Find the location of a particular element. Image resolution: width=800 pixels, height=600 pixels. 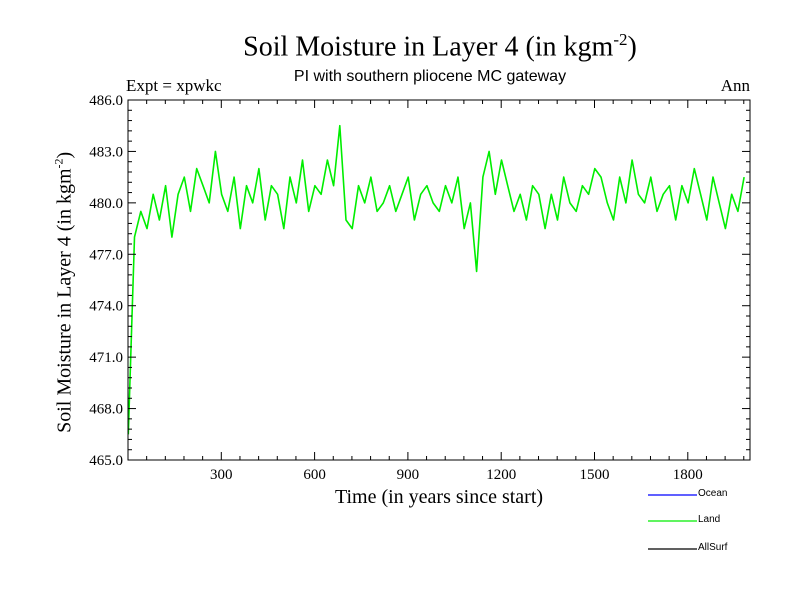

y-axis-label: Soil Moisture in Layer 4 (in kgm-2) is located at coordinates (63, 292).